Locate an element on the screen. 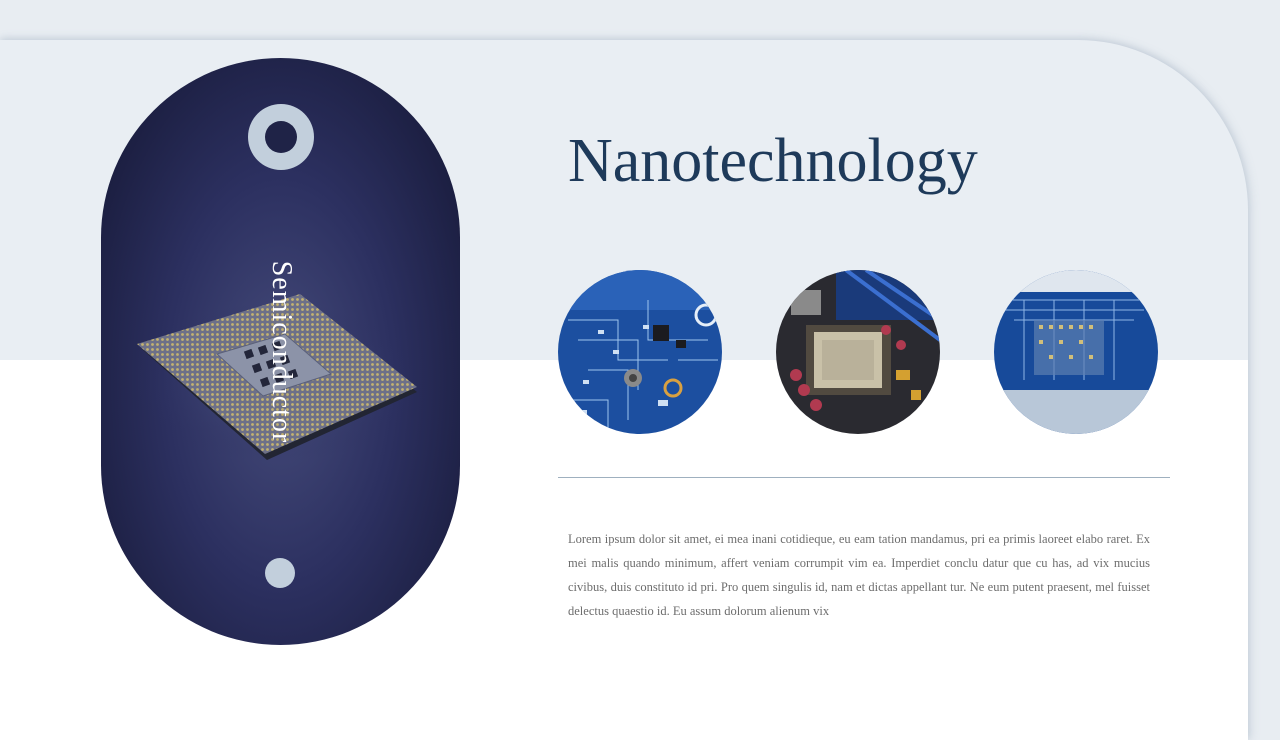 The height and width of the screenshot is (740, 1280). vertical-label: Semiconductor is located at coordinates (281, 352).